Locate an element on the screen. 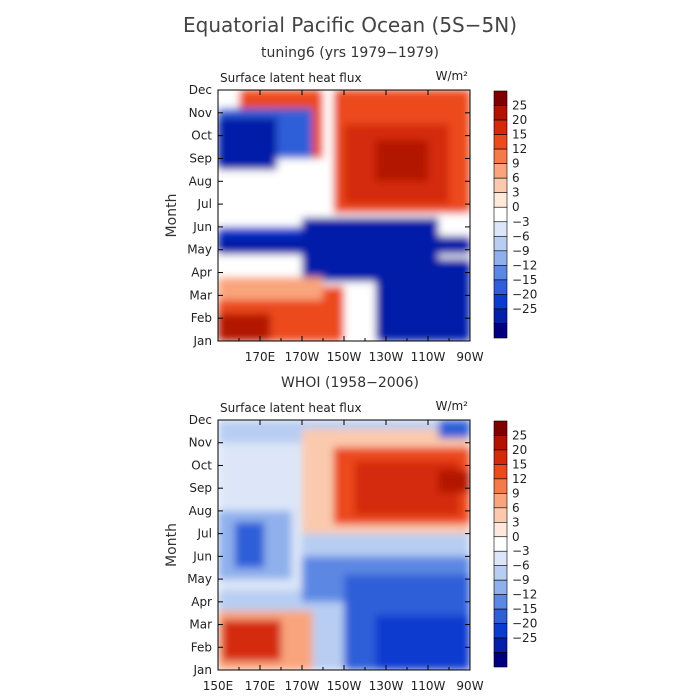 This screenshot has height=700, width=700. y-tick-label: Aug is located at coordinates (200, 511).